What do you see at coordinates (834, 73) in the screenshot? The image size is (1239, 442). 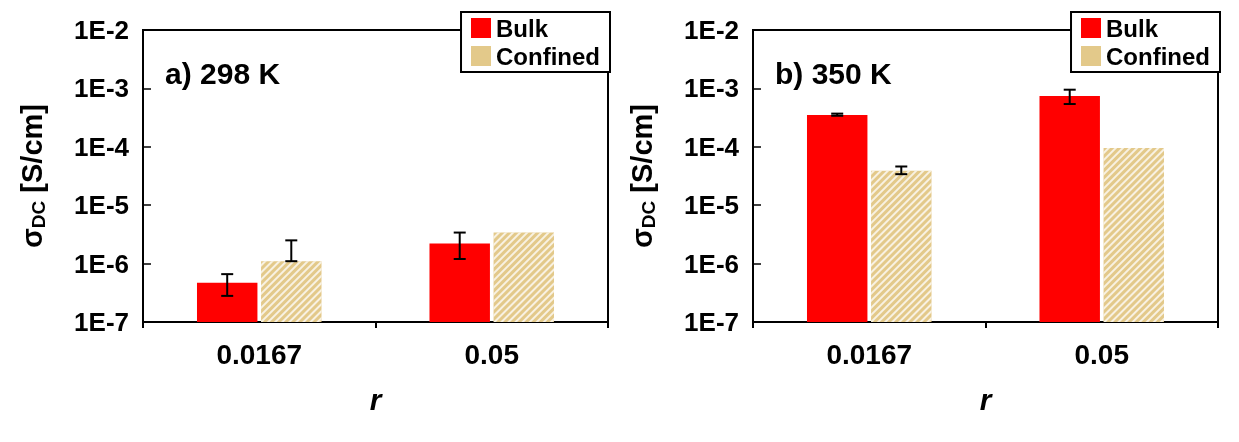 I see `annotation: b) 350 K` at bounding box center [834, 73].